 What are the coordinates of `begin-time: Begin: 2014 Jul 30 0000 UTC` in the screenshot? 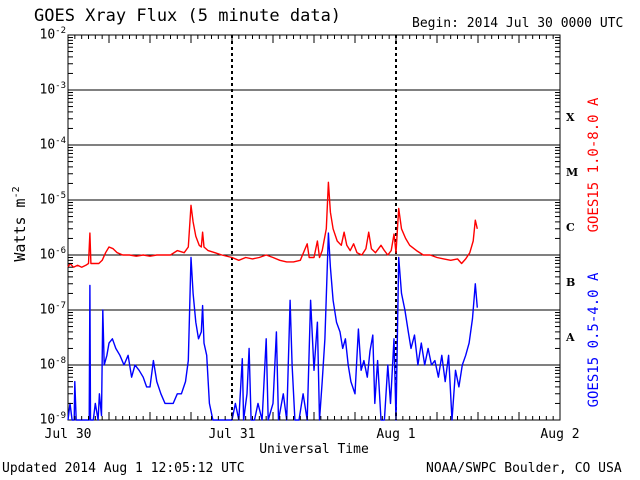 It's located at (518, 23).